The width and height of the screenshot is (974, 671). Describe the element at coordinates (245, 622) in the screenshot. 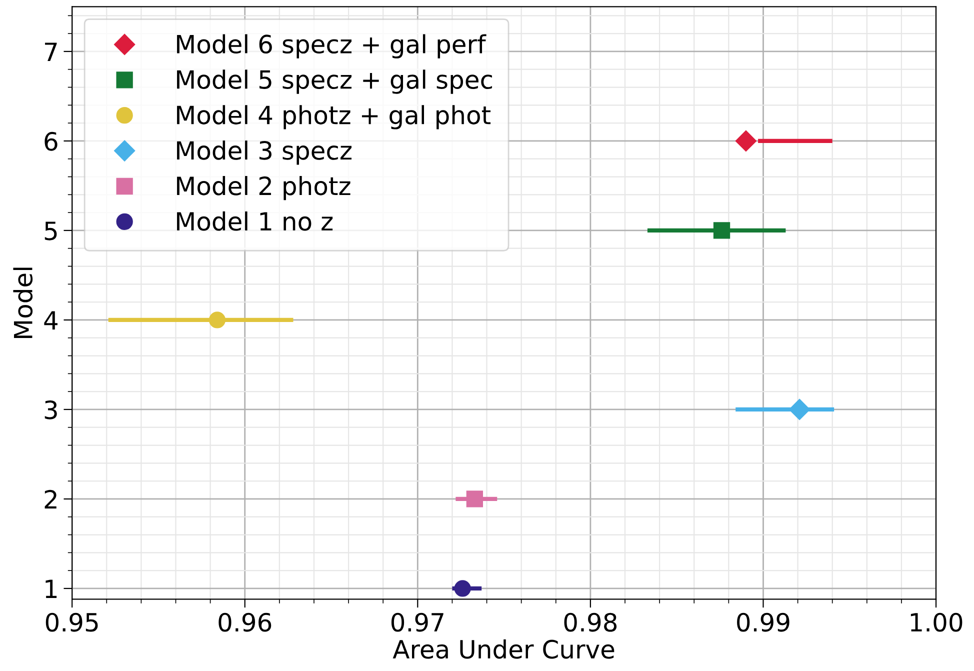

I see `x-tick-label: 0.96` at that location.